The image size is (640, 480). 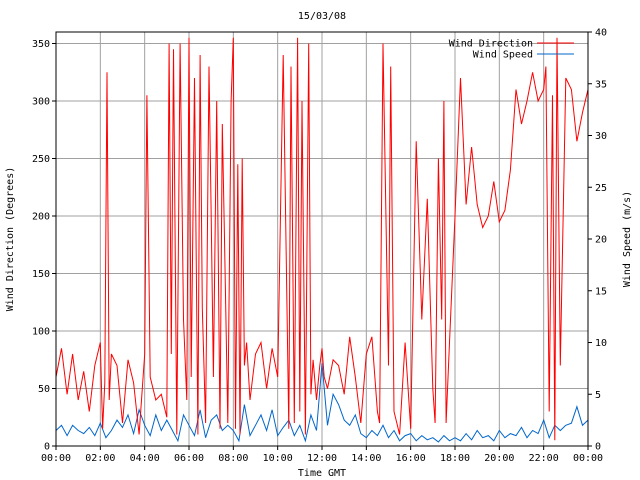 What do you see at coordinates (601, 84) in the screenshot?
I see `y-right-tick-label: 35` at bounding box center [601, 84].